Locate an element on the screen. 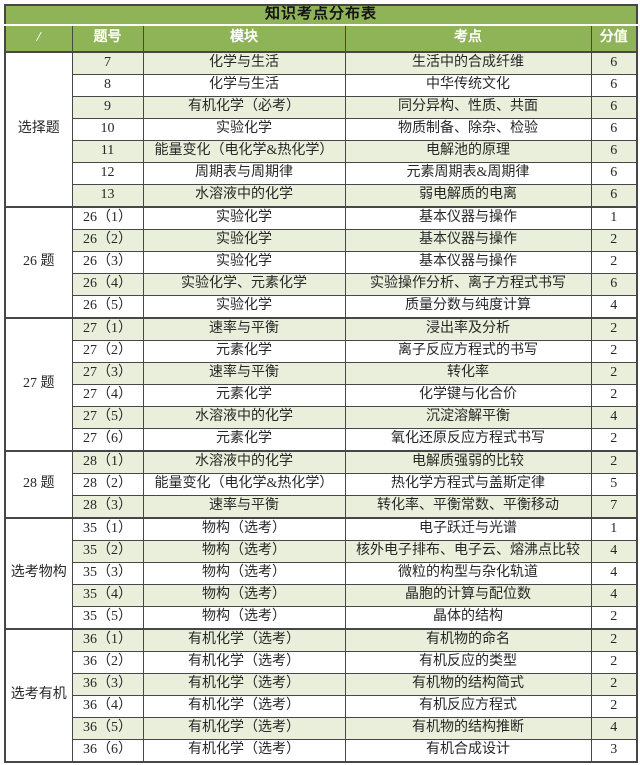  point-cell: 有机物的命名 is located at coordinates (468, 640).